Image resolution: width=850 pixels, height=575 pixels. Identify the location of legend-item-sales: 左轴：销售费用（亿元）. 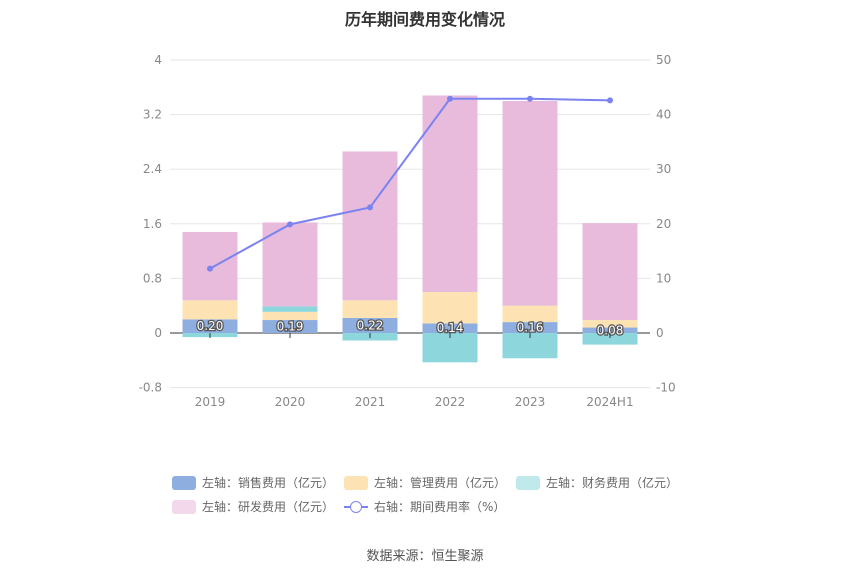
(253, 482).